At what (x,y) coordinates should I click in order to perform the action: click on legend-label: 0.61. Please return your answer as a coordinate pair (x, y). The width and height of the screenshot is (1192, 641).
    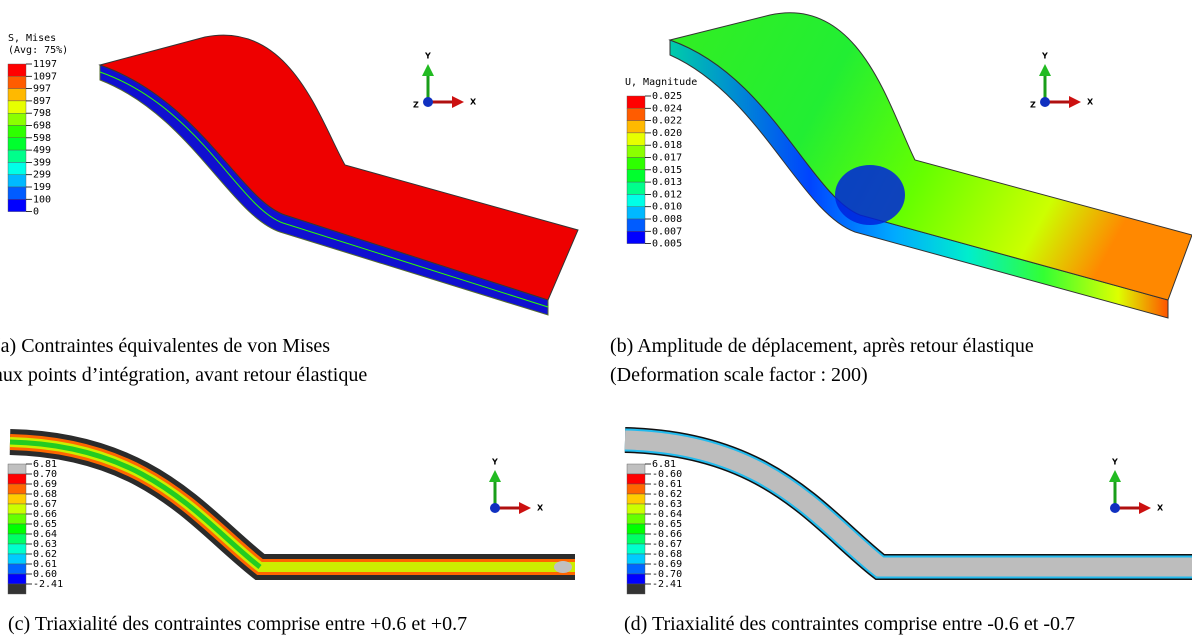
    Looking at the image, I should click on (45, 564).